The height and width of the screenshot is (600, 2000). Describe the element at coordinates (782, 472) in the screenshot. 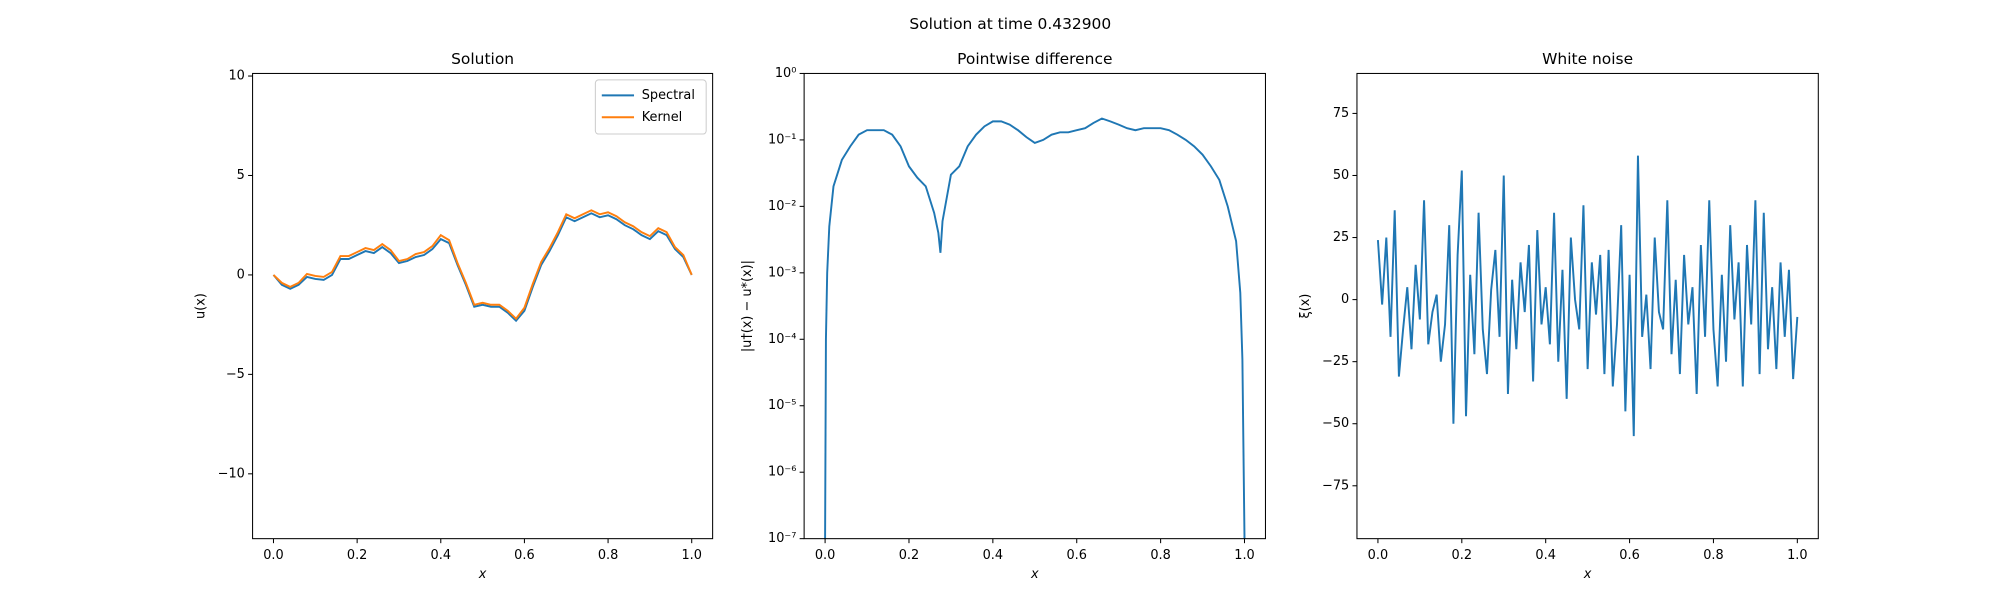

I see `y-tick-label: 10⁻⁶` at that location.